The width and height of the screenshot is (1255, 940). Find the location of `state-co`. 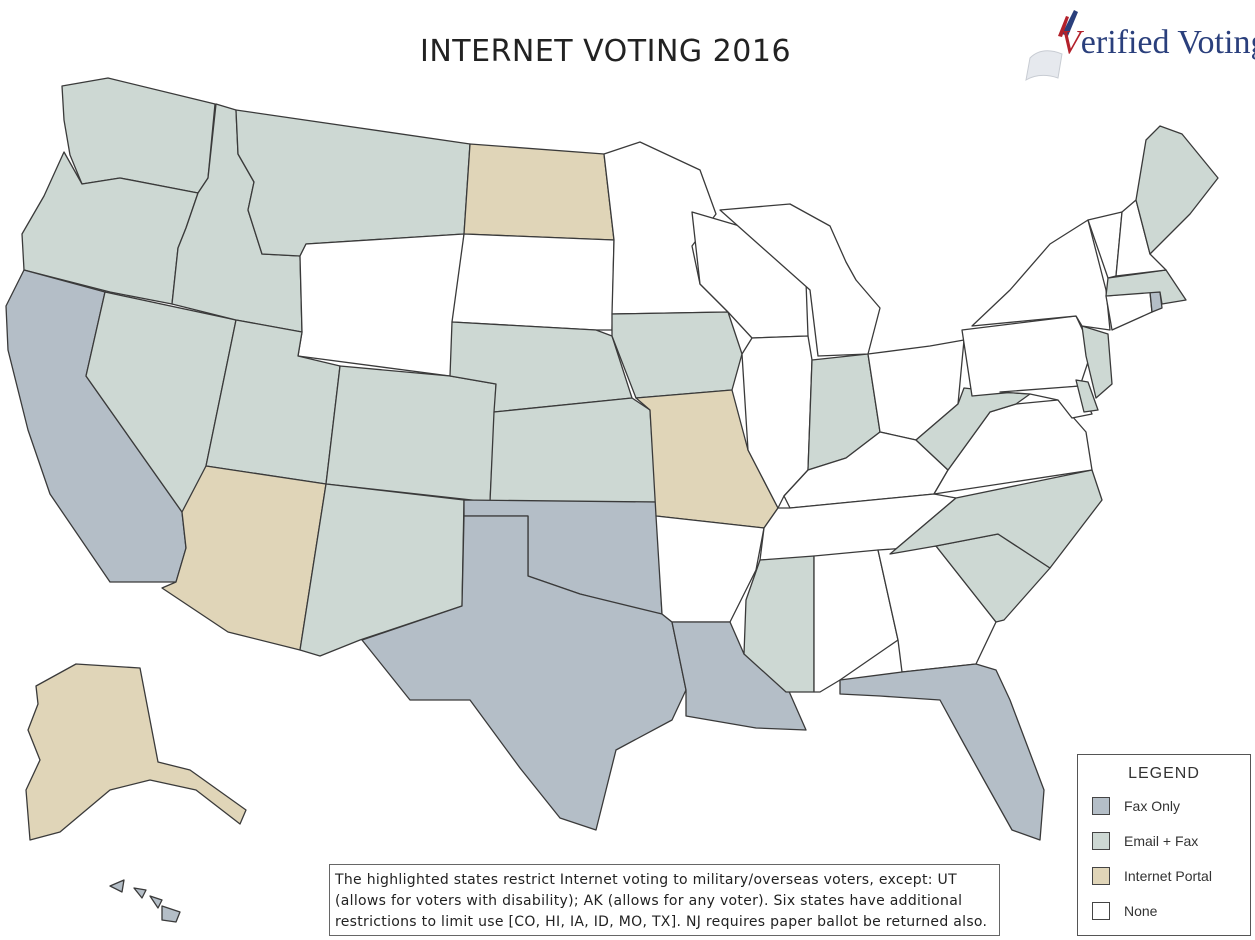

state-co is located at coordinates (411, 434).